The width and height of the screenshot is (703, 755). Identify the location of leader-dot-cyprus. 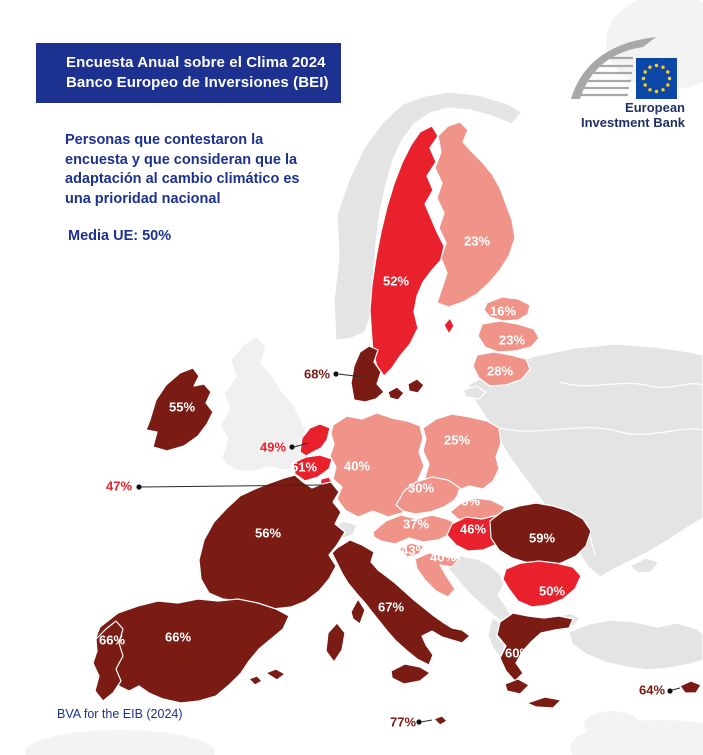
(670, 691).